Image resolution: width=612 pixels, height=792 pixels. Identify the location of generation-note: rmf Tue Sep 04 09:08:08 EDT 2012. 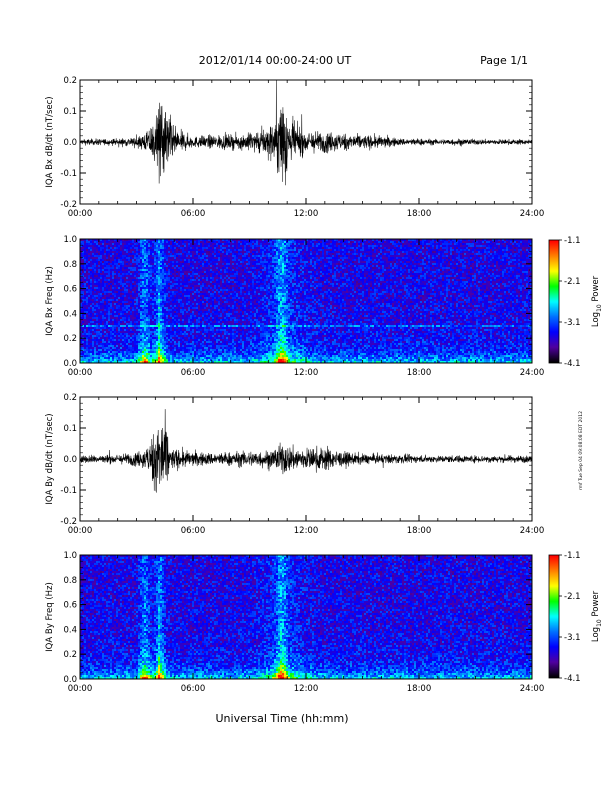
(581, 450).